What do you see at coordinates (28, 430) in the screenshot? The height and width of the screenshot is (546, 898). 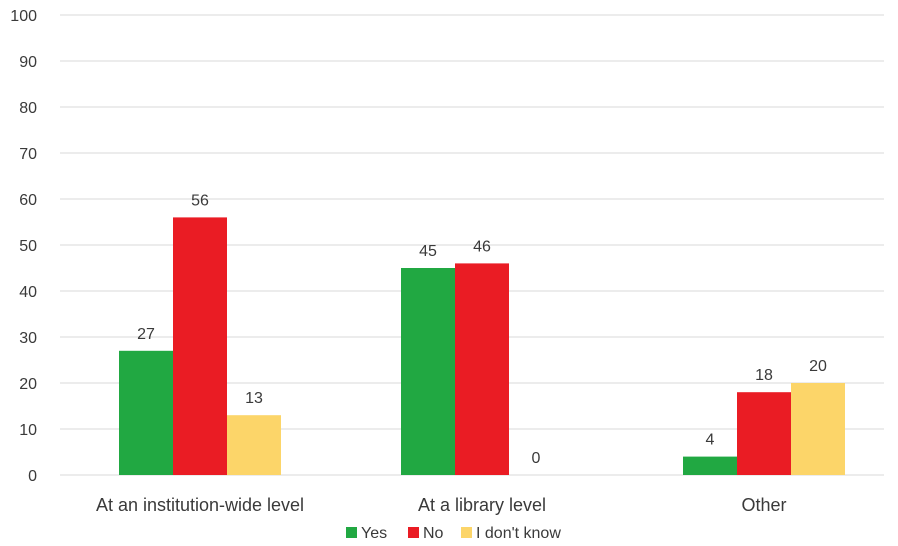 I see `y-tick-label: 10` at bounding box center [28, 430].